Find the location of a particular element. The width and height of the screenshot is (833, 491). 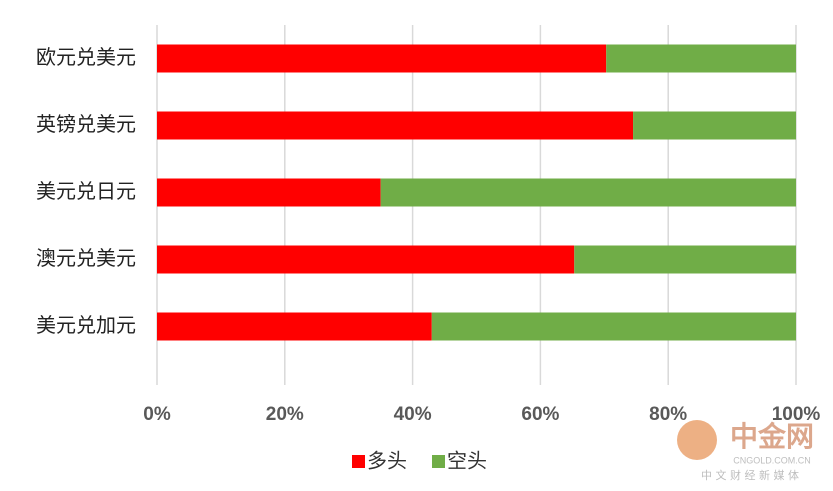

y-tick-label: 美元兑日元 is located at coordinates (86, 191).